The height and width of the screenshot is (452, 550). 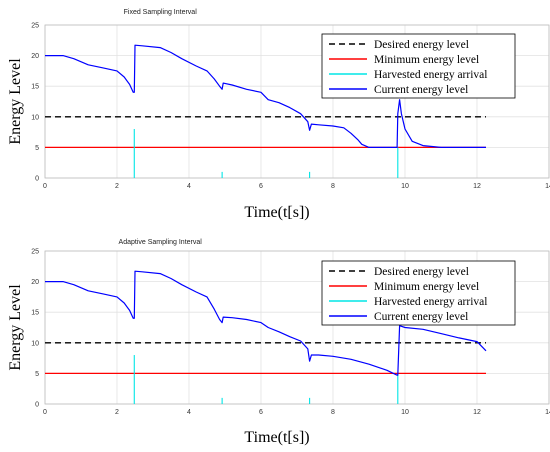 What do you see at coordinates (161, 242) in the screenshot?
I see `chart-title: Adaptive Sampling Interval` at bounding box center [161, 242].